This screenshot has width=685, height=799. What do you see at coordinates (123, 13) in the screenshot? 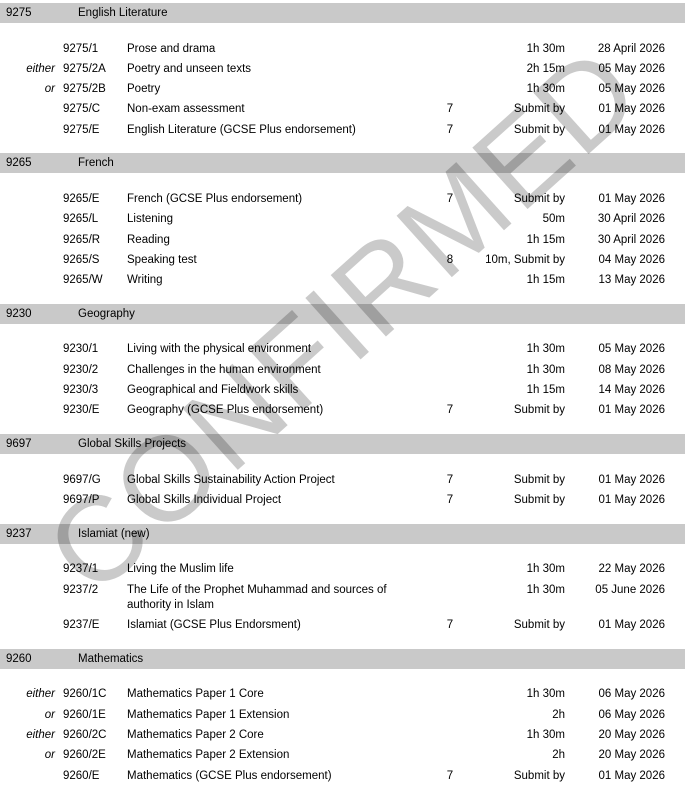
I see `section-title: English Literature` at bounding box center [123, 13].